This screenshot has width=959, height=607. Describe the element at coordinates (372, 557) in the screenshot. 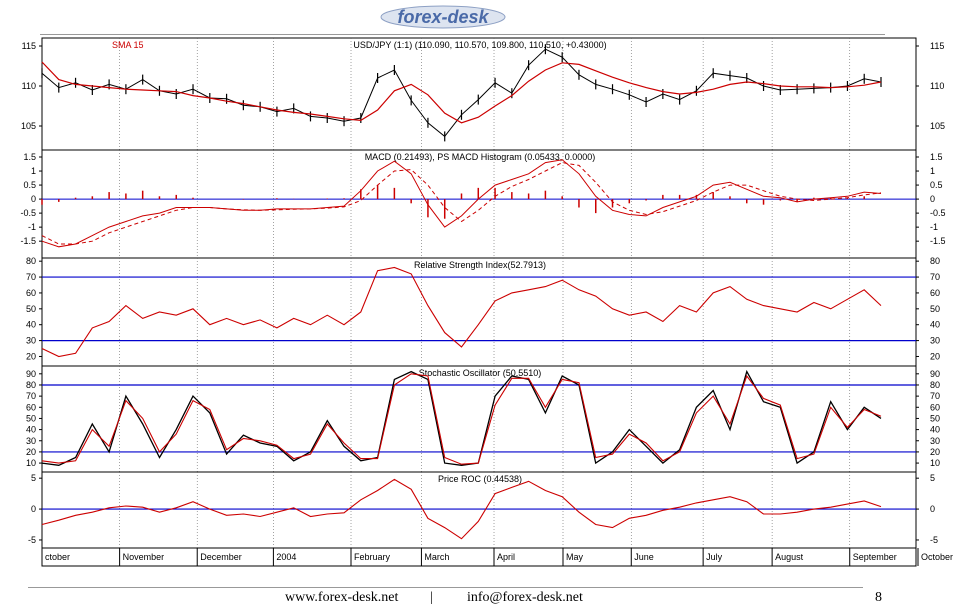

I see `month-label: February` at that location.